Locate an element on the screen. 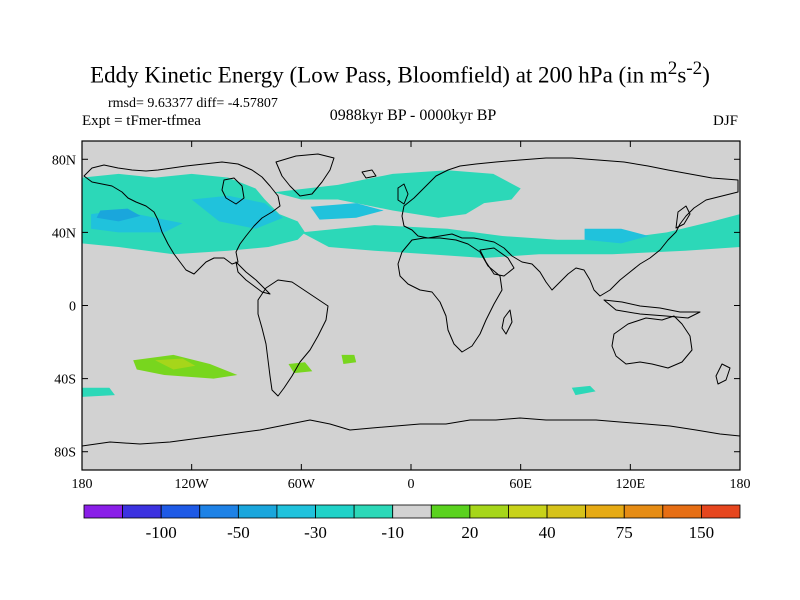  region-sh-teal-patch-west is located at coordinates (98, 392).